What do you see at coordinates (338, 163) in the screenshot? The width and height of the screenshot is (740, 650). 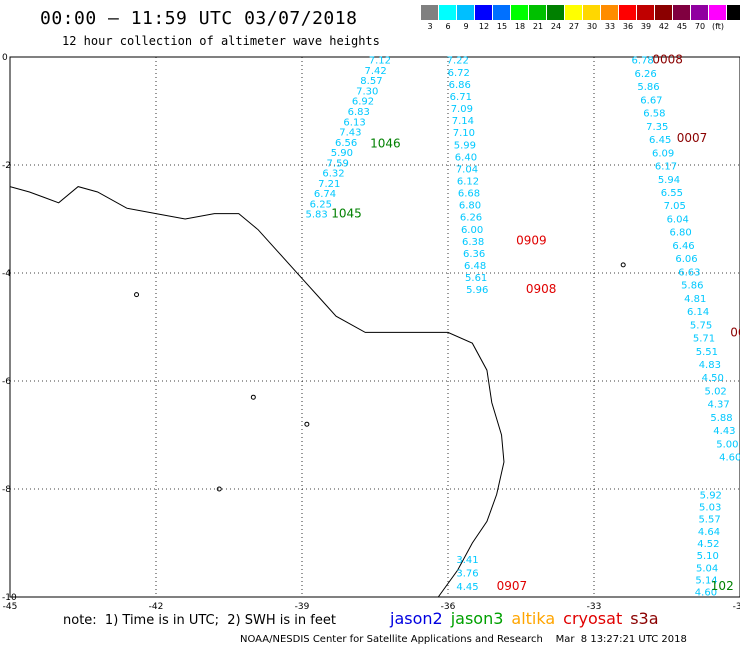 I see `wave-height-value: 7.59` at bounding box center [338, 163].